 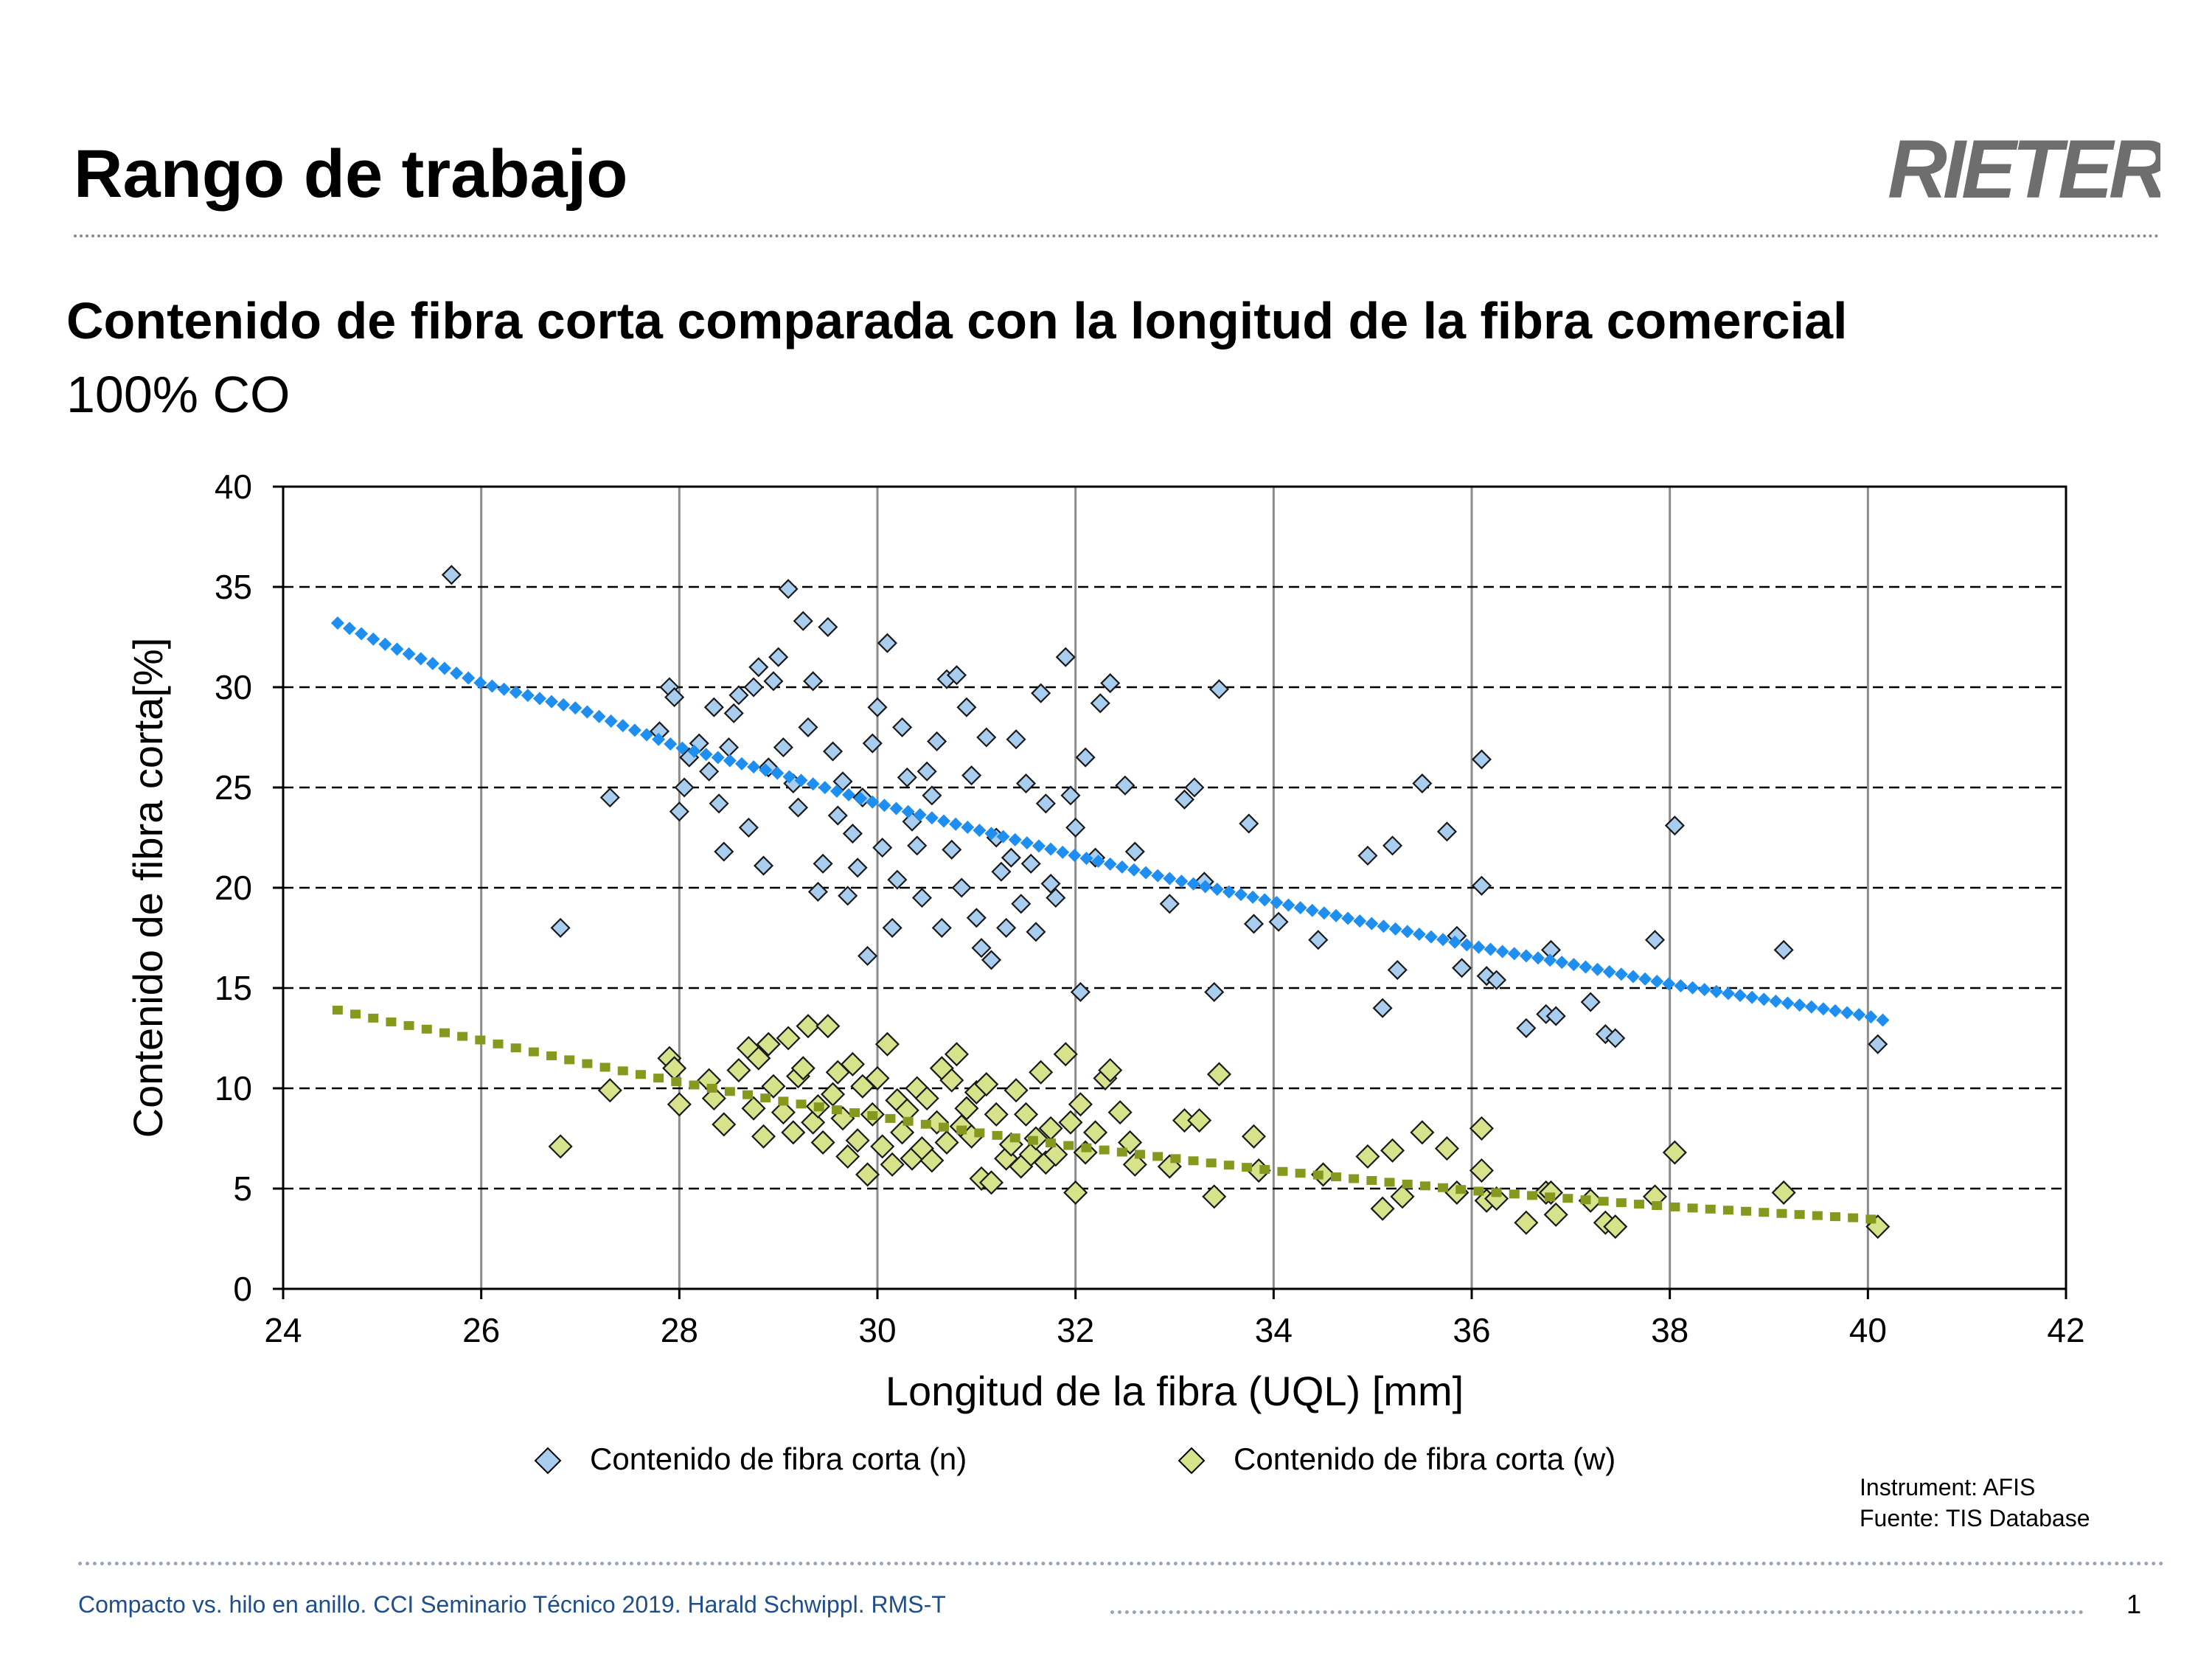 What do you see at coordinates (283, 1330) in the screenshot?
I see `x-tick-label: 24` at bounding box center [283, 1330].